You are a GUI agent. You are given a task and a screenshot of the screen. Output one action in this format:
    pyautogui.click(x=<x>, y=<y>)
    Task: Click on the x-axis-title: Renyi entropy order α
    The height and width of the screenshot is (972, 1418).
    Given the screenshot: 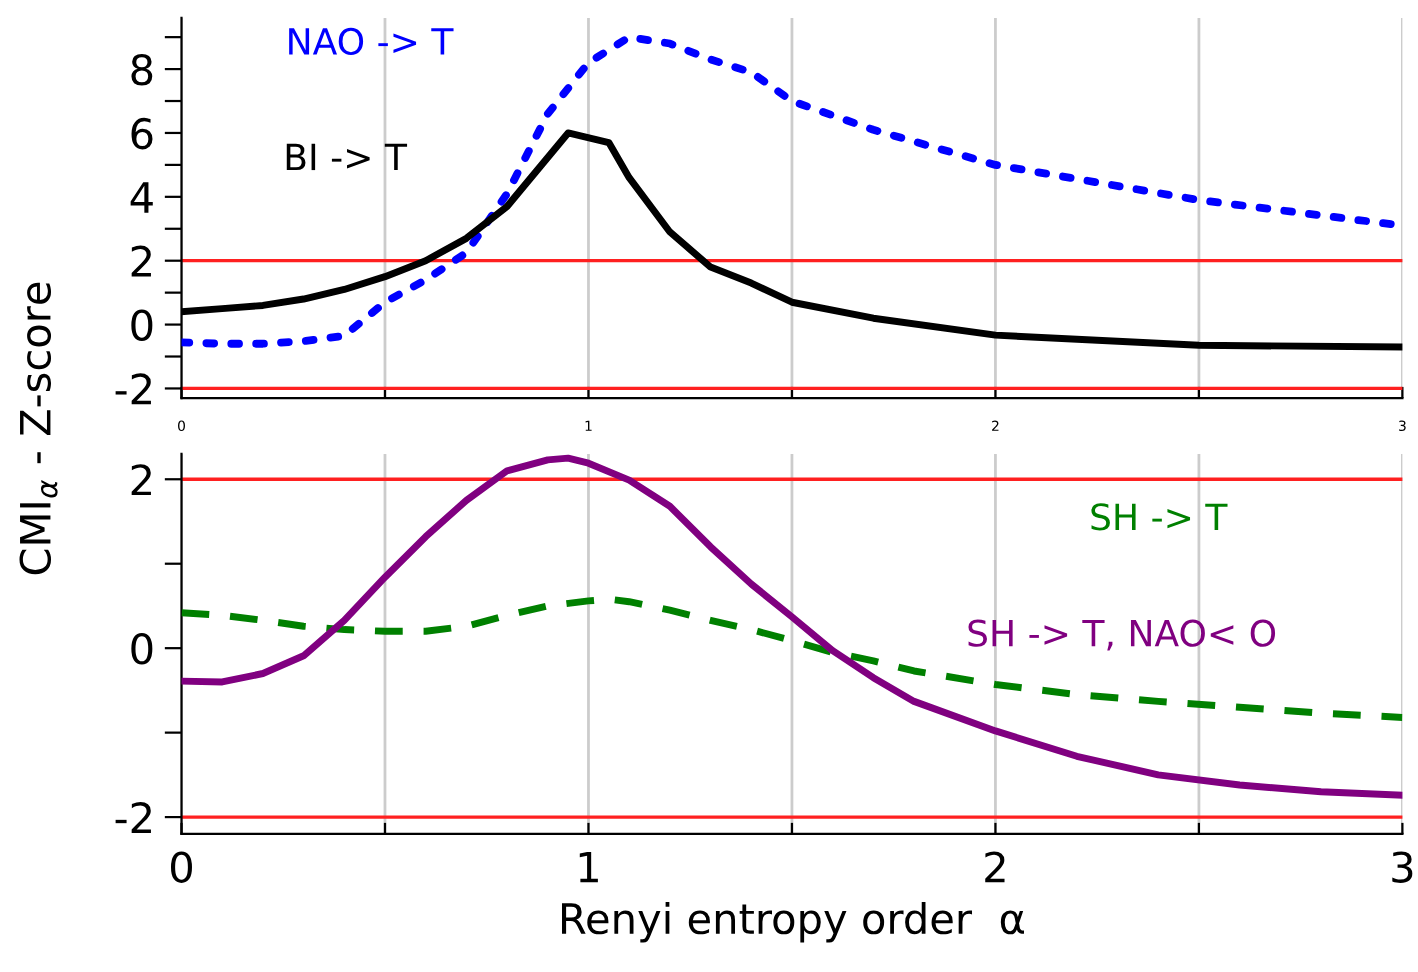 What is the action you would take?
    pyautogui.click(x=793, y=922)
    